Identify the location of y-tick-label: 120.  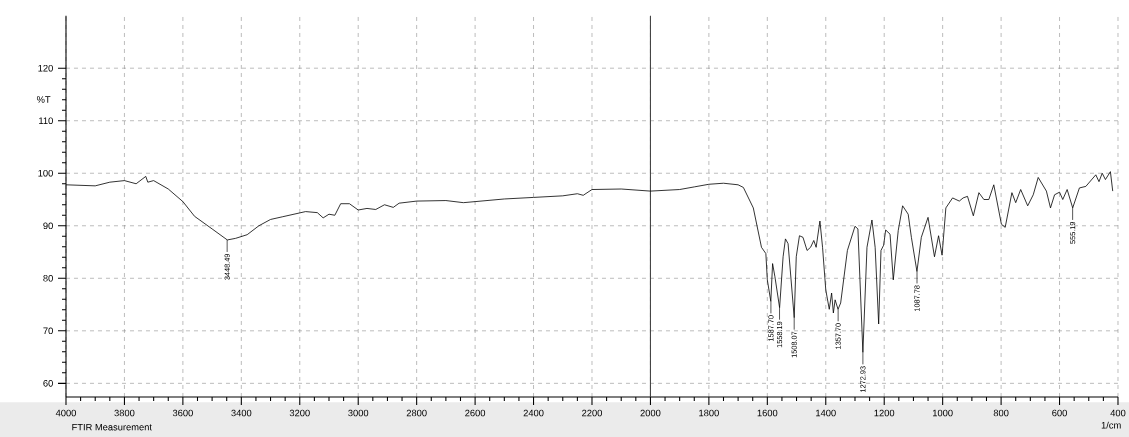
(45, 68).